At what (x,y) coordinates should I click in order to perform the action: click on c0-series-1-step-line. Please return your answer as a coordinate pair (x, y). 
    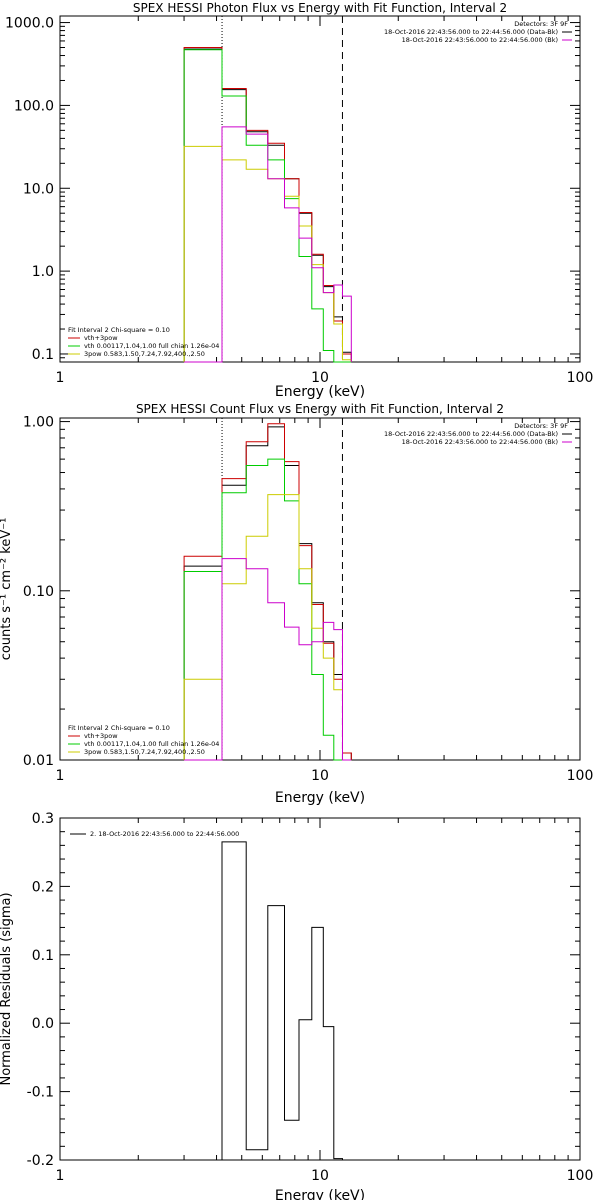
    Looking at the image, I should click on (267, 204).